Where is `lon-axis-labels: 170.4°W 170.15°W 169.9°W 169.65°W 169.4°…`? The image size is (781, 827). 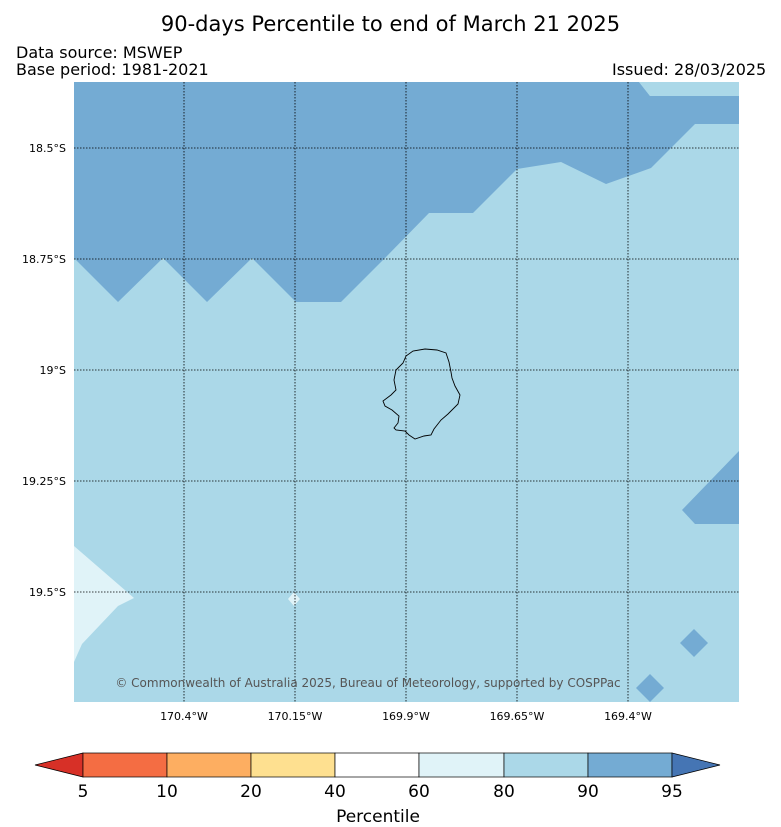 lon-axis-labels: 170.4°W 170.15°W 169.9°W 169.65°W 169.4°… is located at coordinates (406, 716).